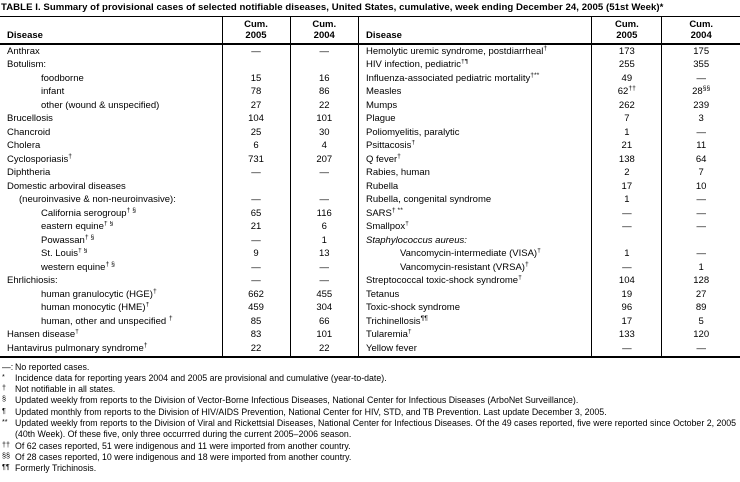 The image size is (740, 482). I want to click on table-row: human monocytic (HME)† 459 304, so click(179, 308).